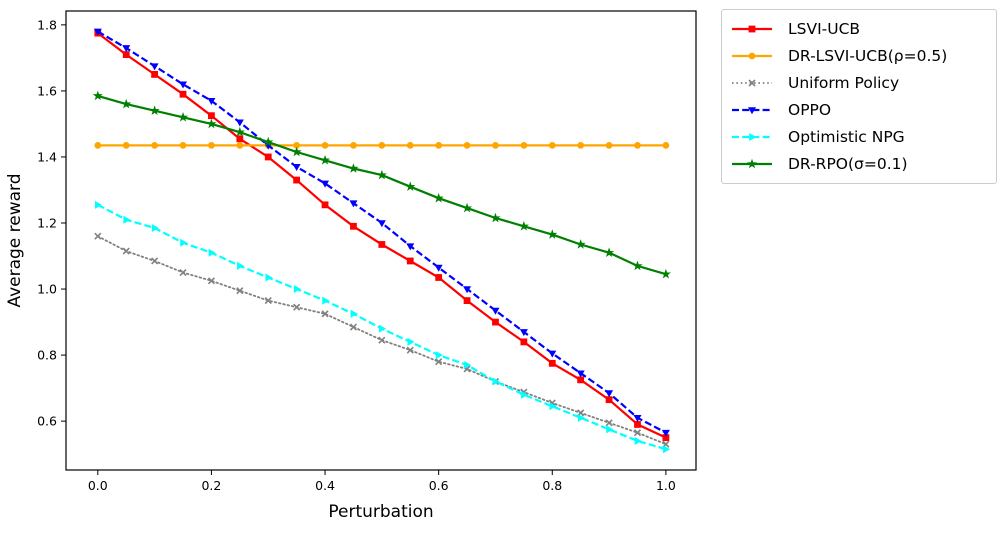  Describe the element at coordinates (98, 485) in the screenshot. I see `x-tick-label: 0.0` at that location.